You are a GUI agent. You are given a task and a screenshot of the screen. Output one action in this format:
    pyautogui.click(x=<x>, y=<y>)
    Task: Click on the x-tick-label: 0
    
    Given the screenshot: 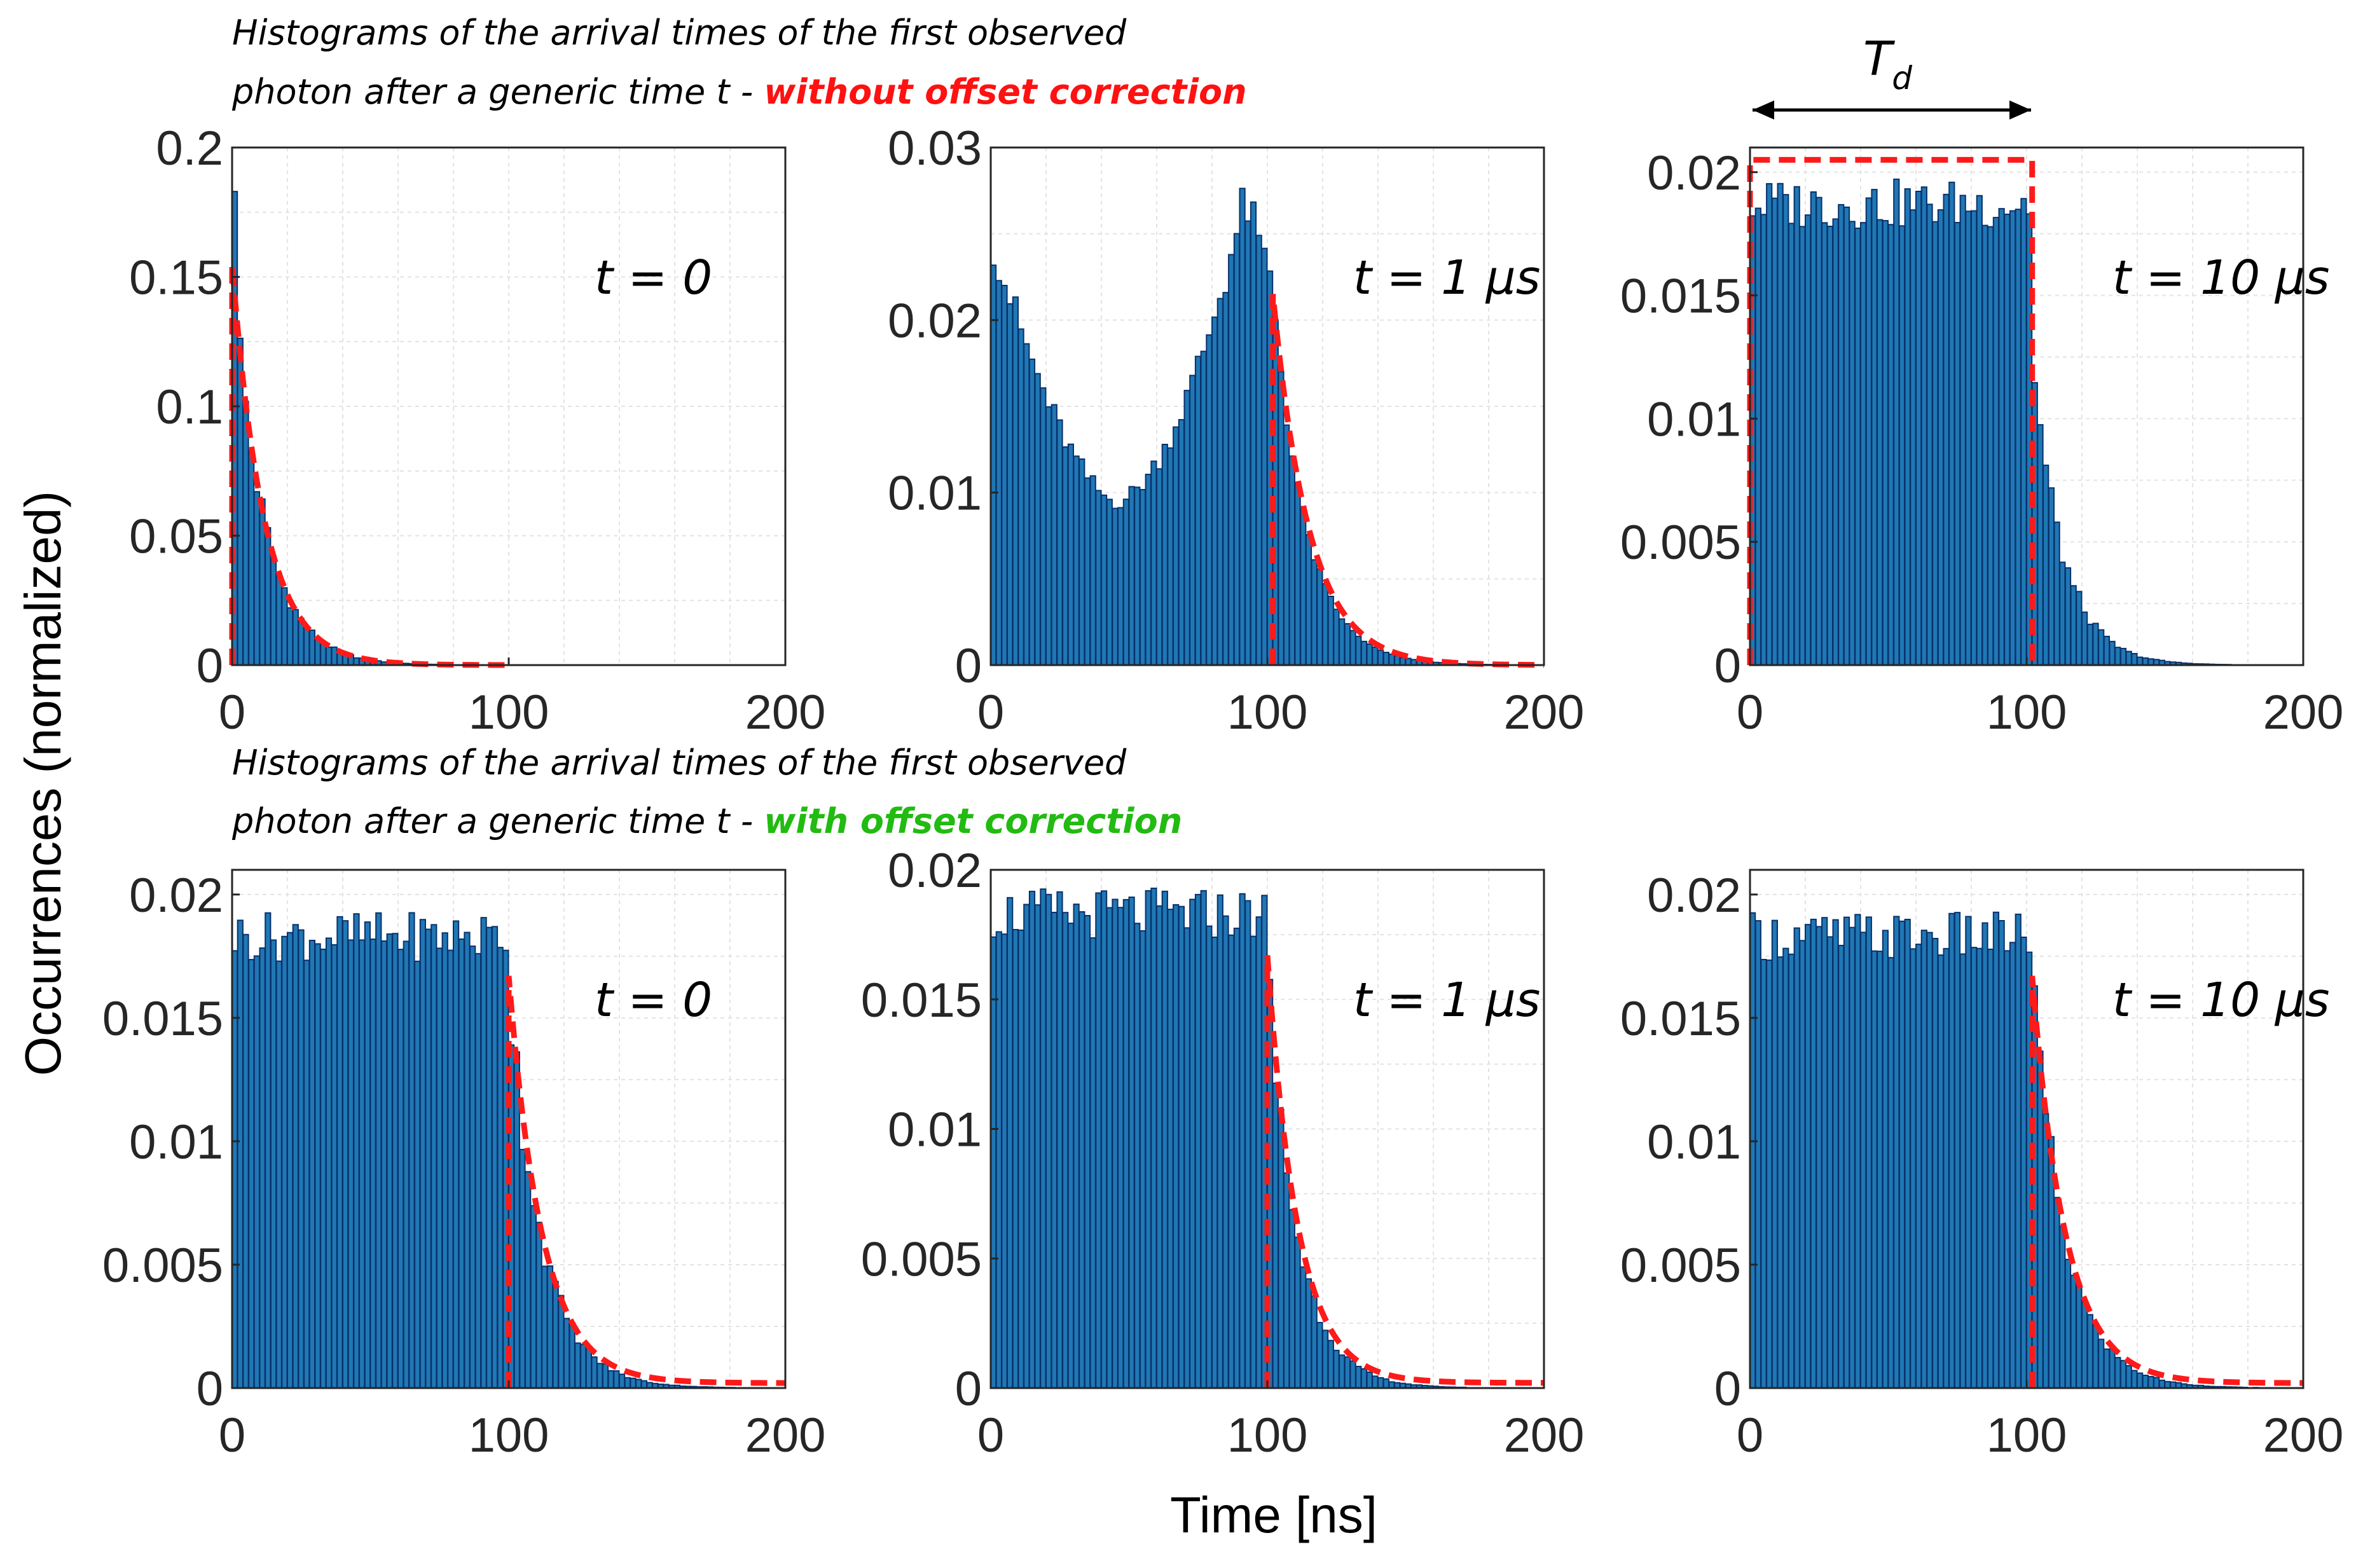 What is the action you would take?
    pyautogui.click(x=1750, y=1435)
    